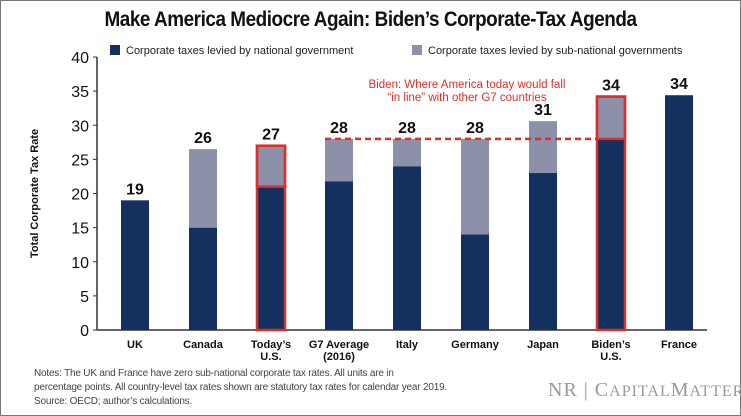  Describe the element at coordinates (80, 92) in the screenshot. I see `y-tick-label: 35` at that location.